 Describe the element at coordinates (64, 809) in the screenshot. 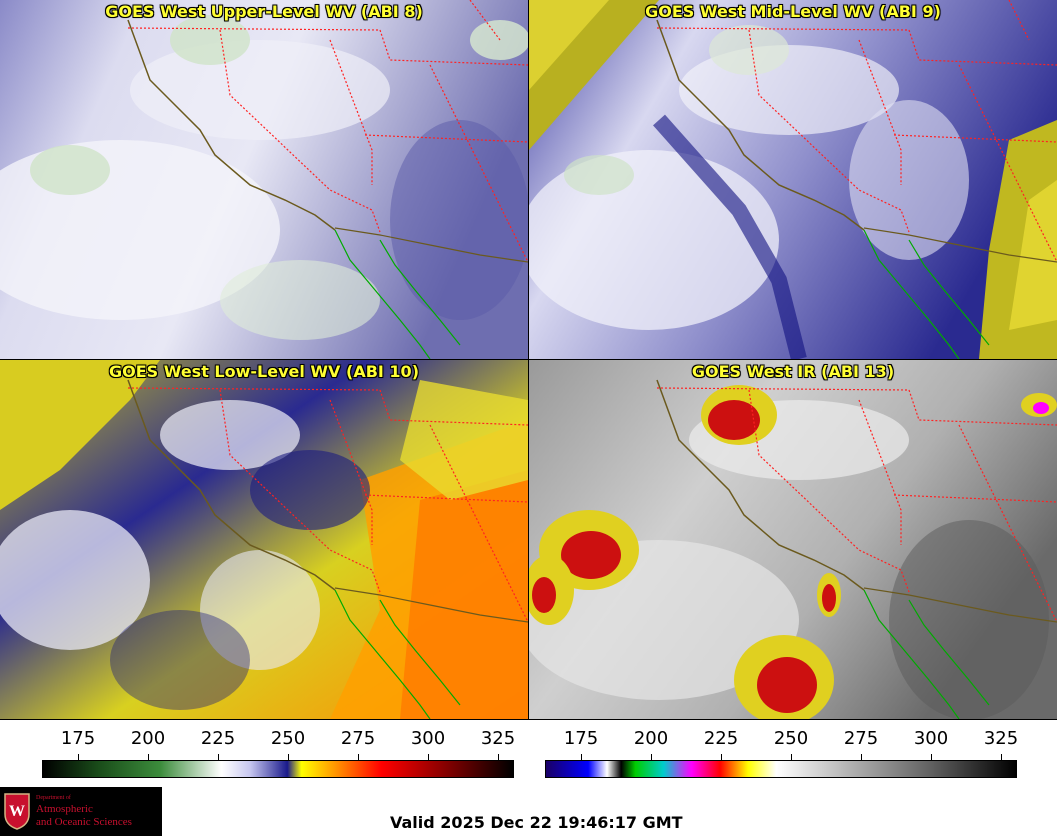

I see `logo-line-atmospheric: Atmospheric` at that location.